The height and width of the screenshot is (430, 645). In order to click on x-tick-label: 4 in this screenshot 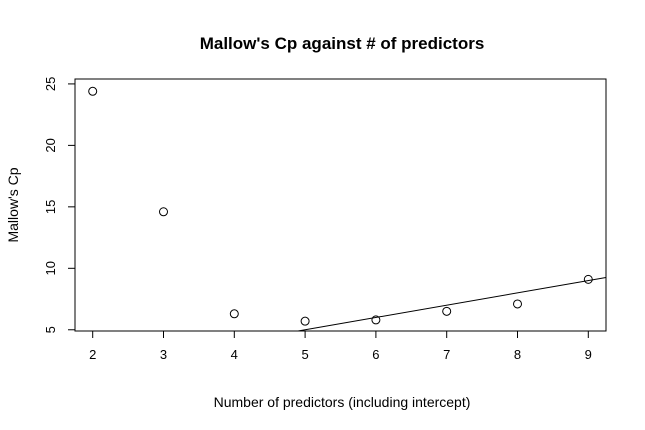, I will do `click(234, 354)`.